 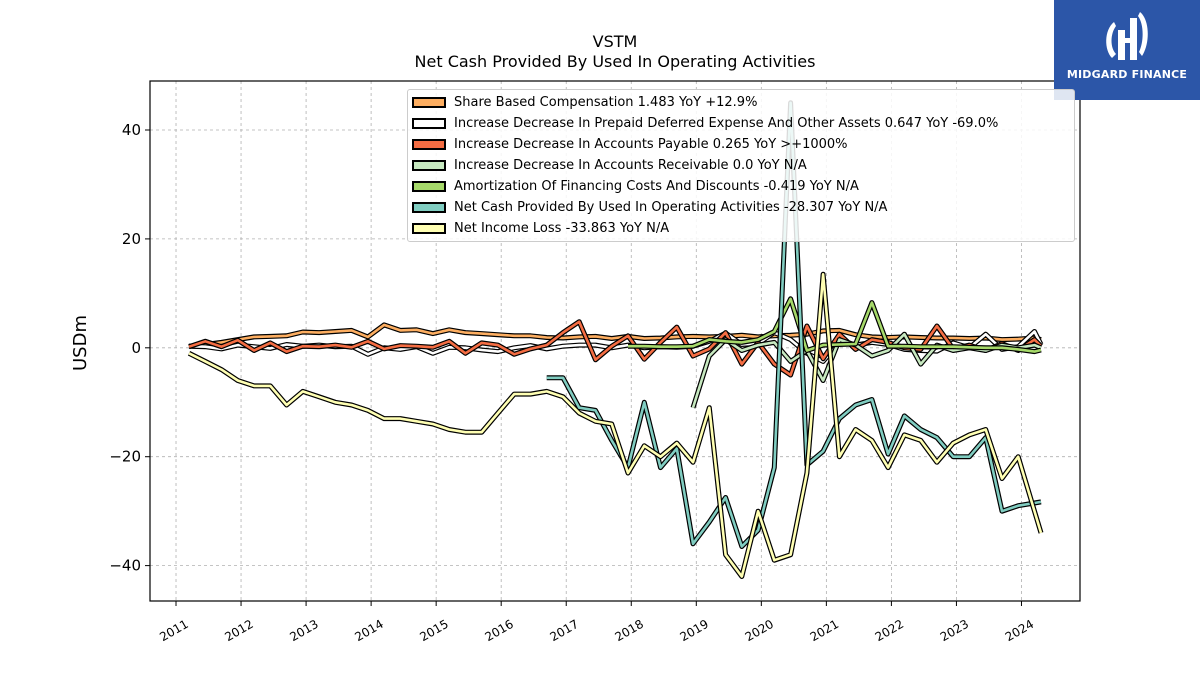 What do you see at coordinates (629, 630) in the screenshot?
I see `x-tick-label: 2018` at bounding box center [629, 630].